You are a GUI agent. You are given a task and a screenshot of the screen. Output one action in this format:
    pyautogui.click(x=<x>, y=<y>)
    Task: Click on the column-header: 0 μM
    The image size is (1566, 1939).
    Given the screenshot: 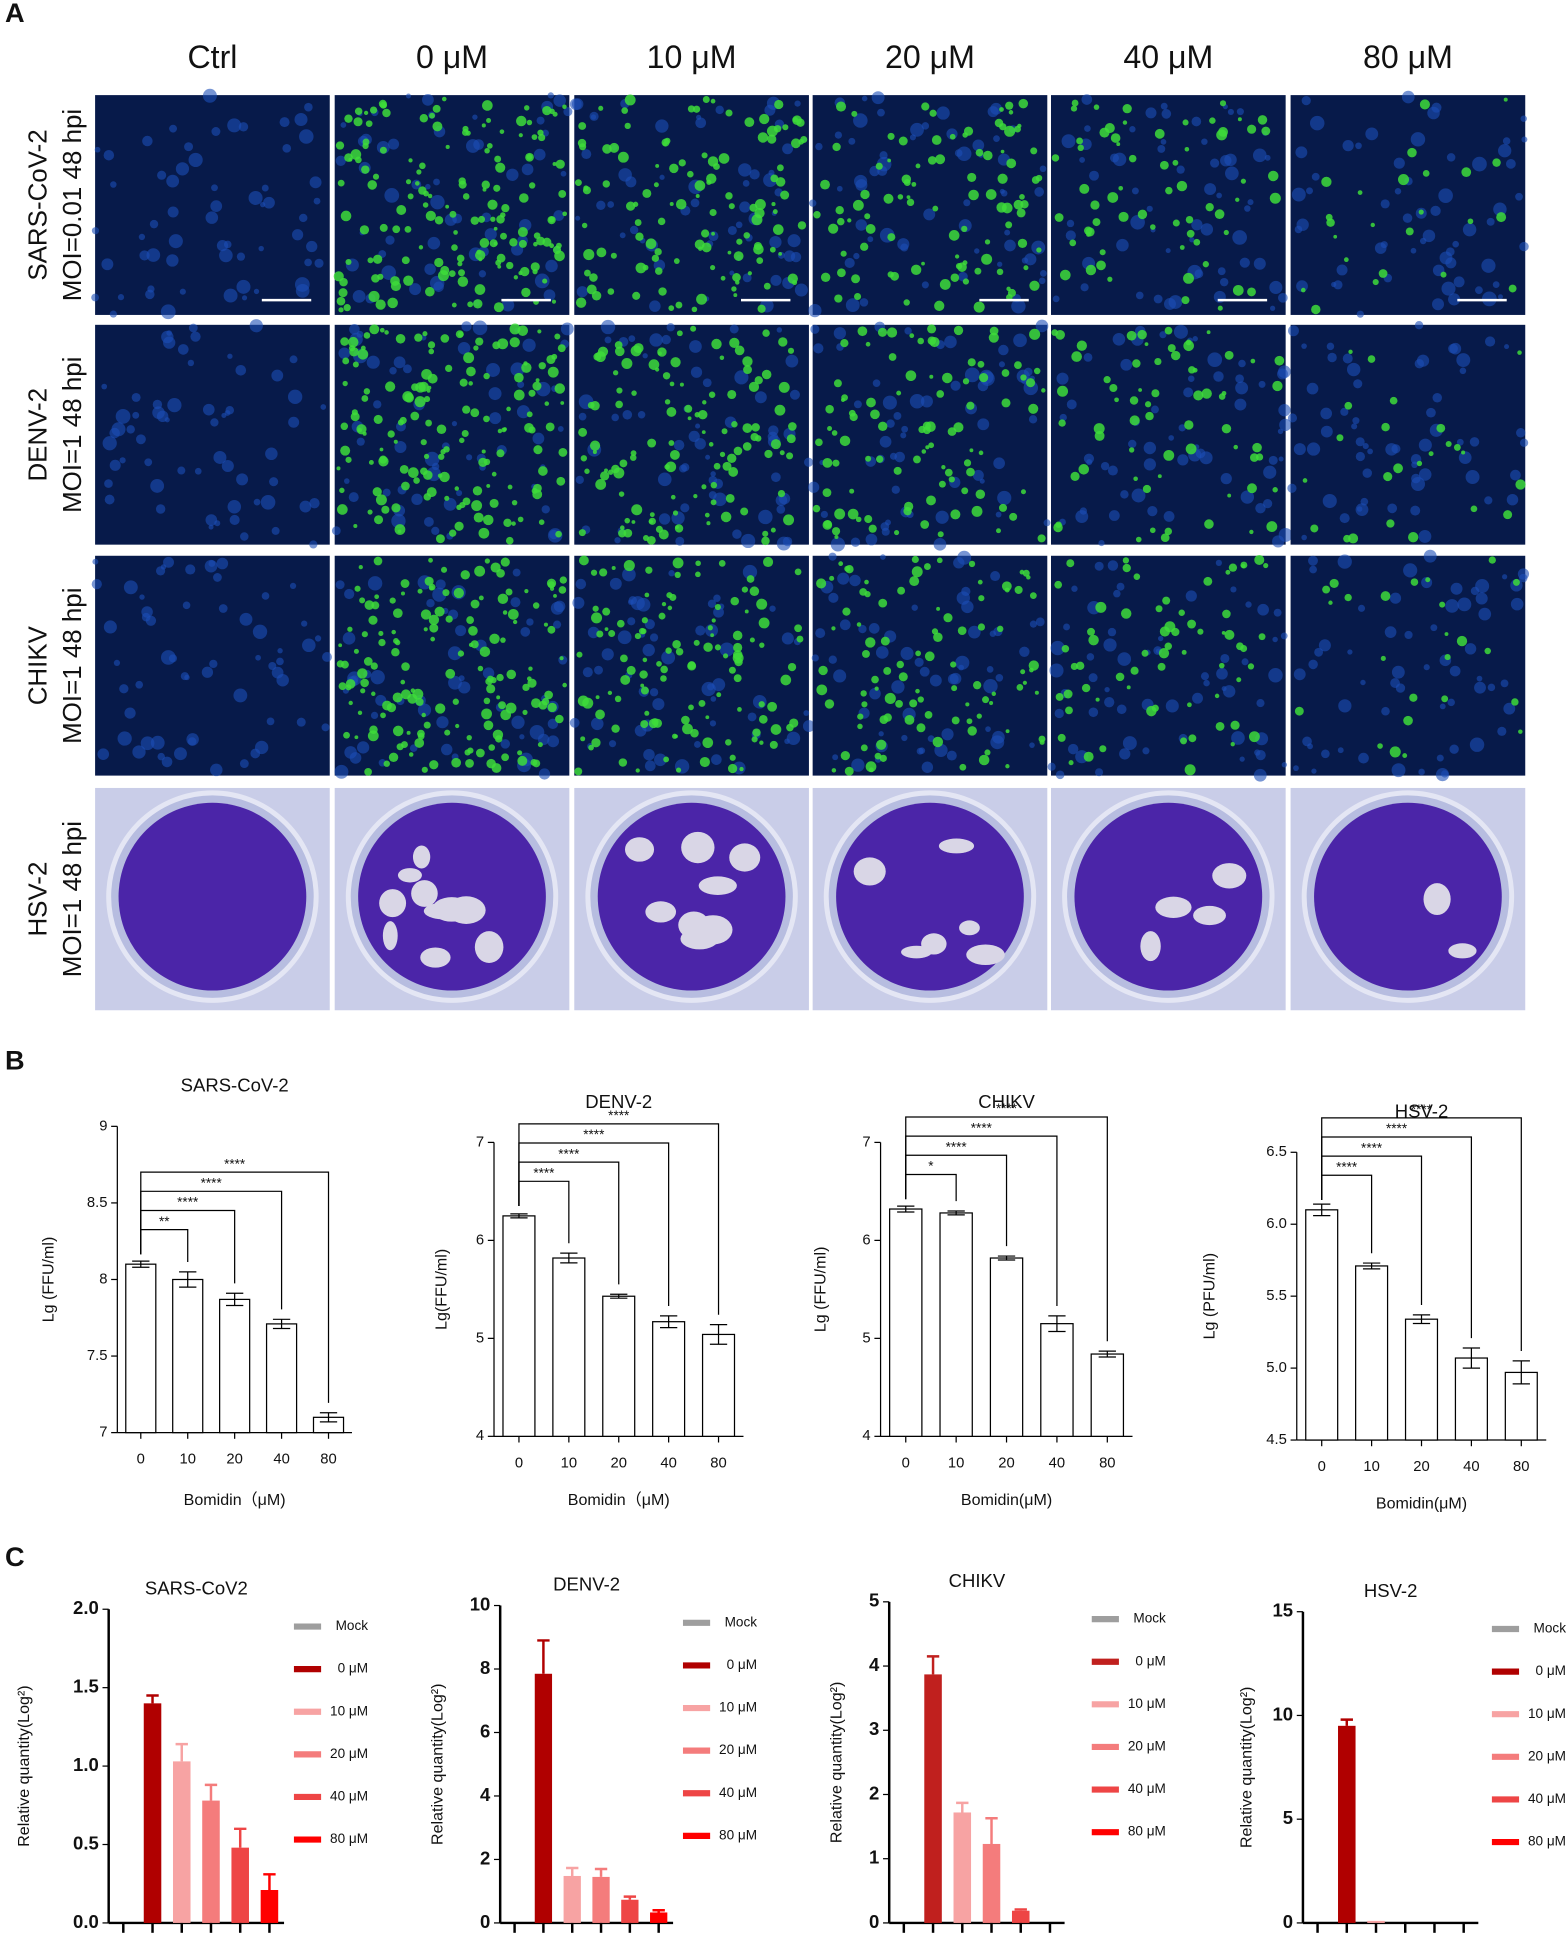 What is the action you would take?
    pyautogui.click(x=452, y=57)
    